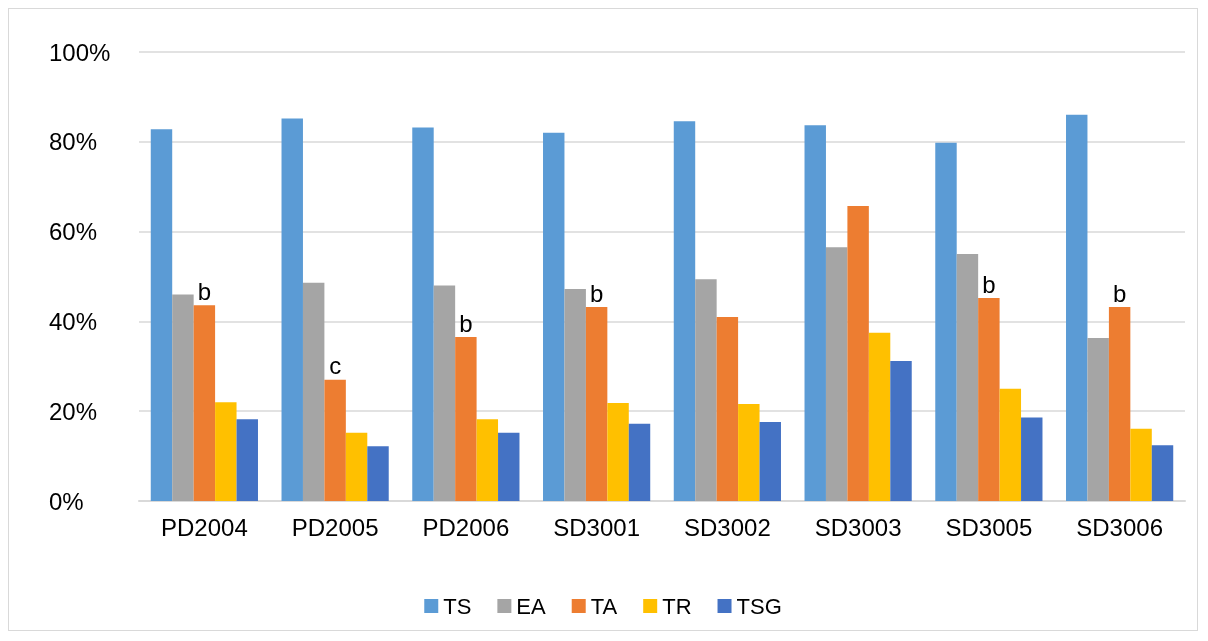 The width and height of the screenshot is (1208, 641). I want to click on y-tick-label: 100%, so click(80, 52).